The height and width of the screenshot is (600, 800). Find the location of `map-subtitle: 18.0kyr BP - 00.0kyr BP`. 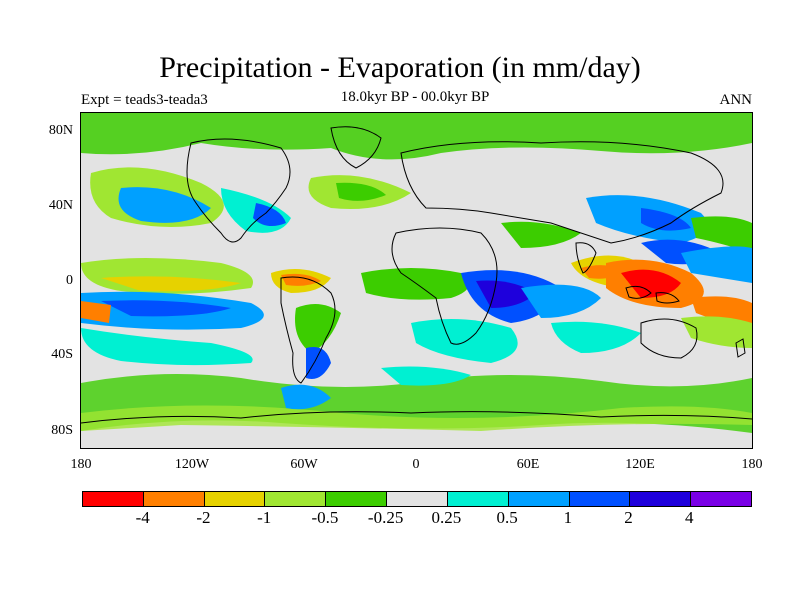

map-subtitle: 18.0kyr BP - 00.0kyr BP is located at coordinates (415, 97).